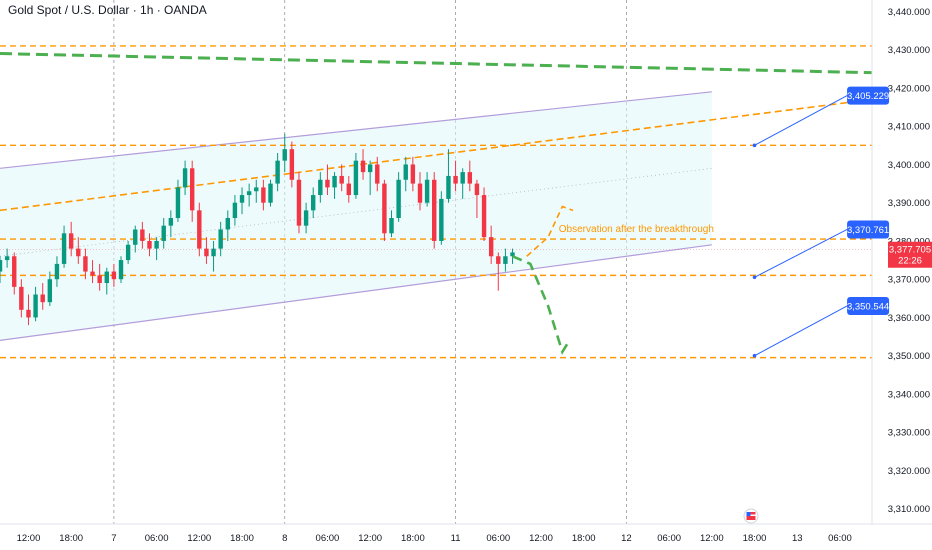 The width and height of the screenshot is (932, 550). I want to click on y-tick-label: 3,330.000, so click(909, 433).